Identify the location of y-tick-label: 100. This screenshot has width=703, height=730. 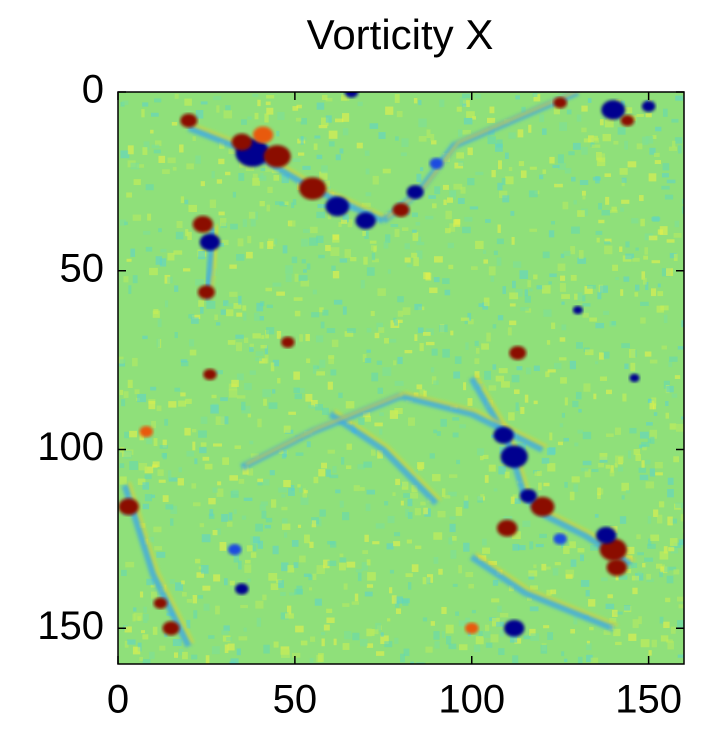
(70, 447).